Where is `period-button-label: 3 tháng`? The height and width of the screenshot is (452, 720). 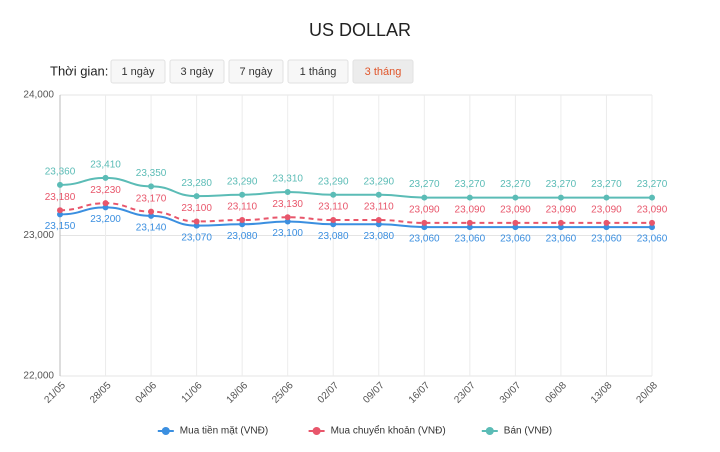 period-button-label: 3 tháng is located at coordinates (383, 72).